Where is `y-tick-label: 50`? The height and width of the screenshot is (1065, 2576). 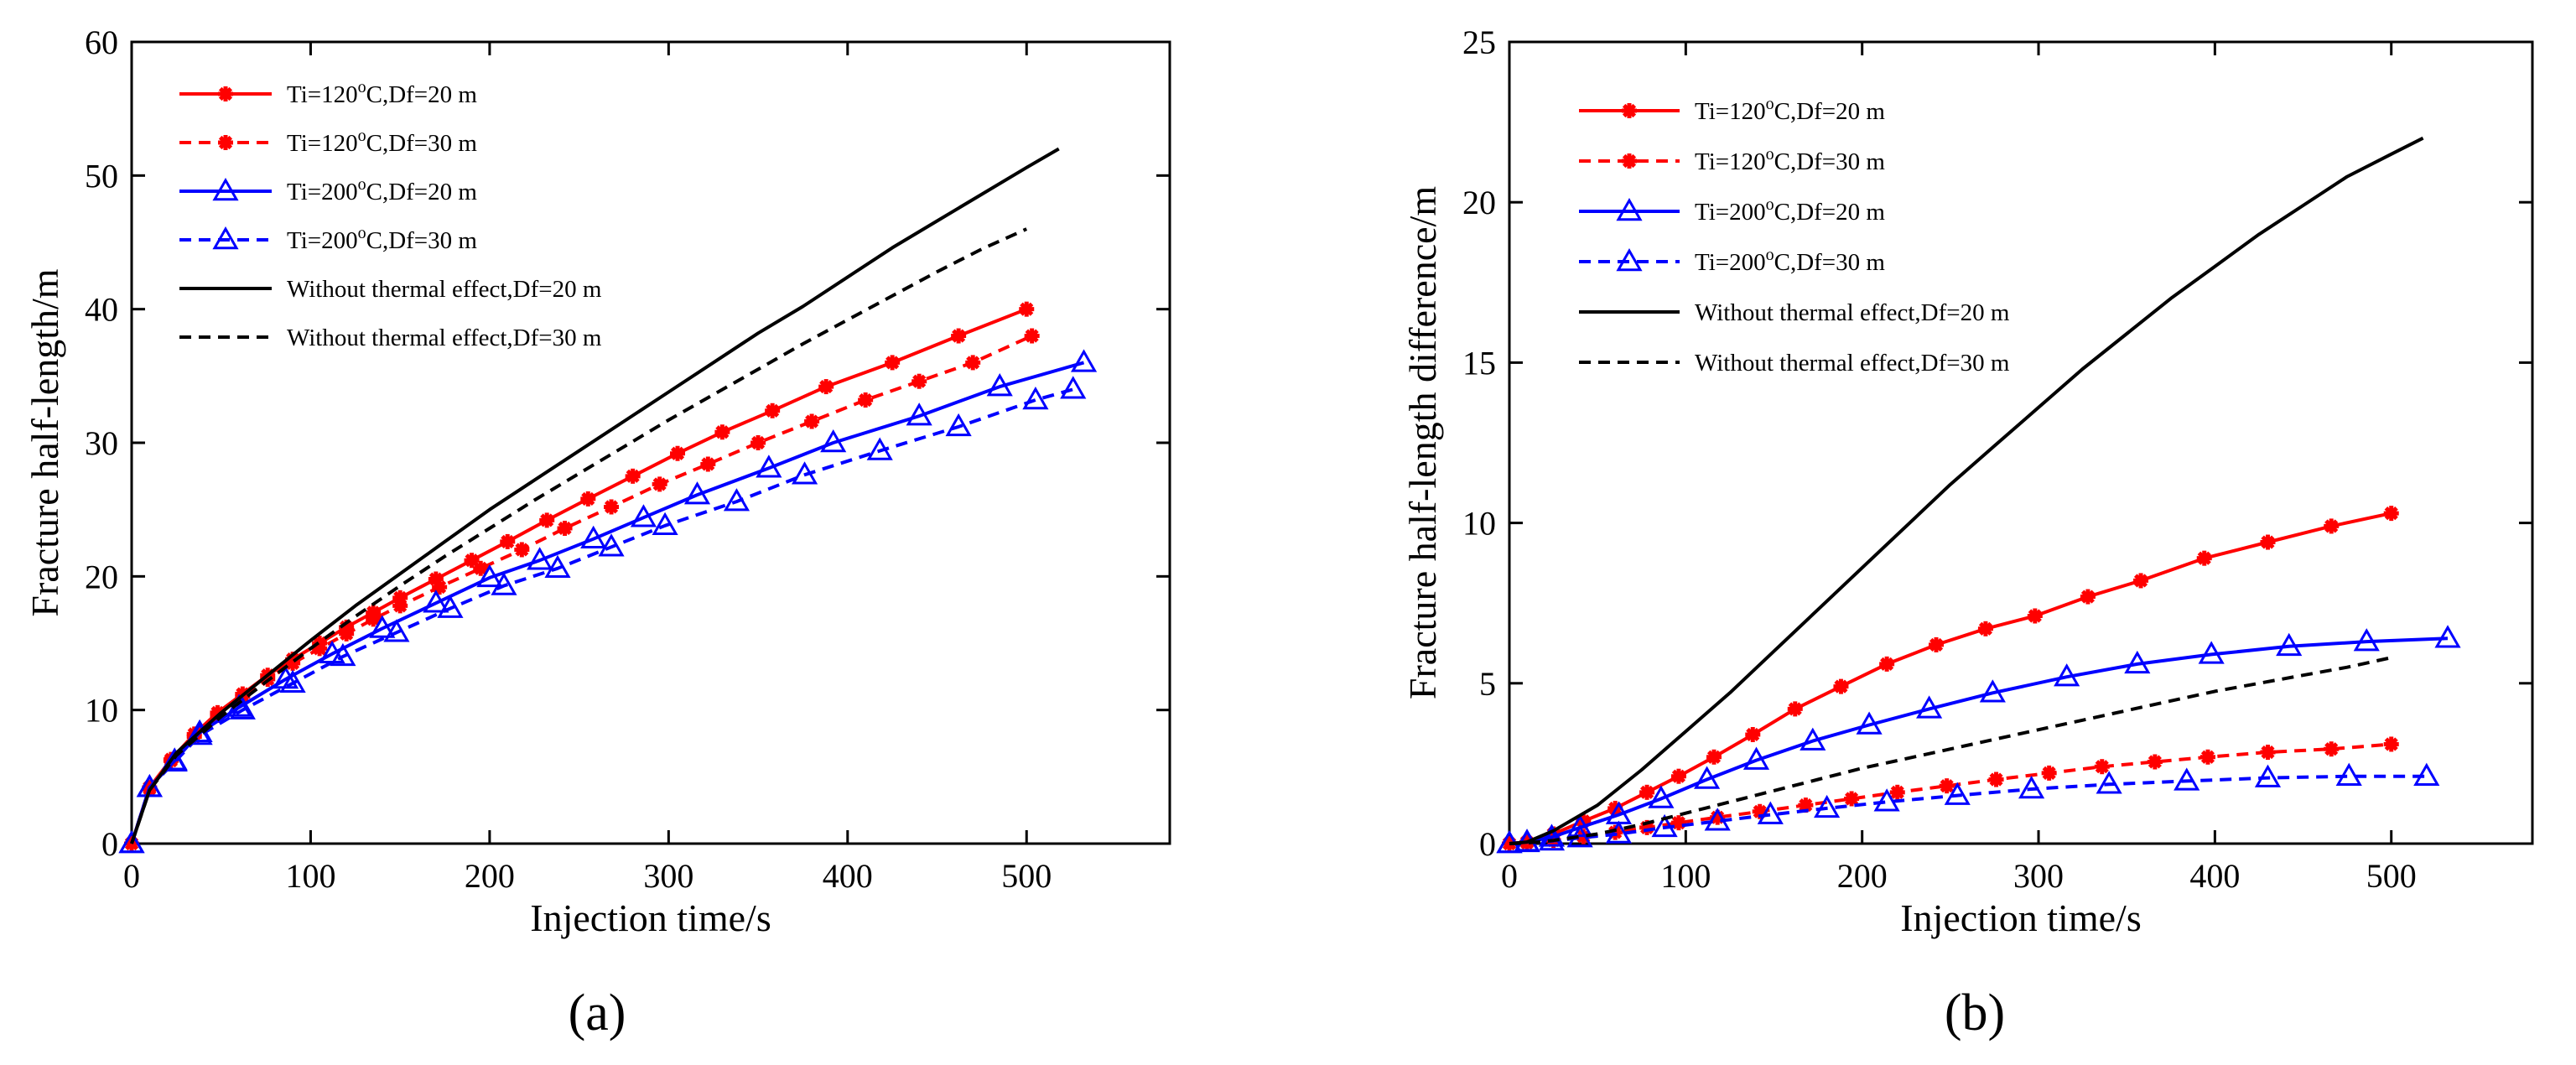 y-tick-label: 50 is located at coordinates (101, 176).